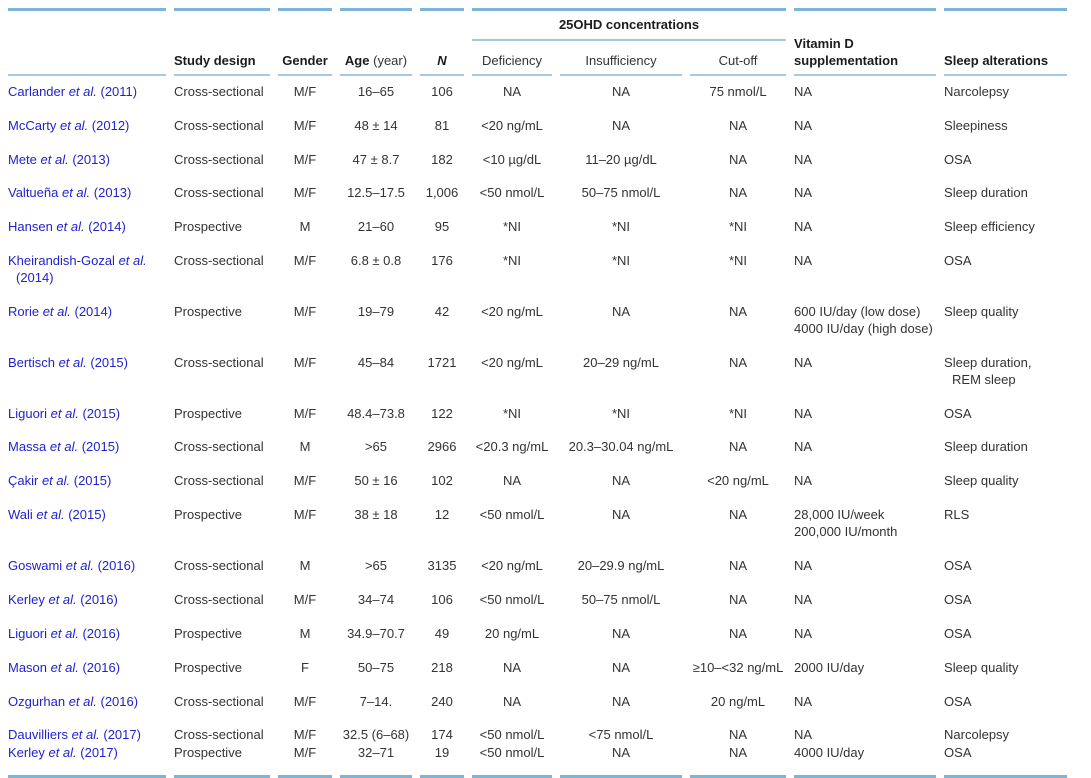 This screenshot has width=1091, height=778. I want to click on citation-link: McCarty et al. (2012), so click(68, 125).